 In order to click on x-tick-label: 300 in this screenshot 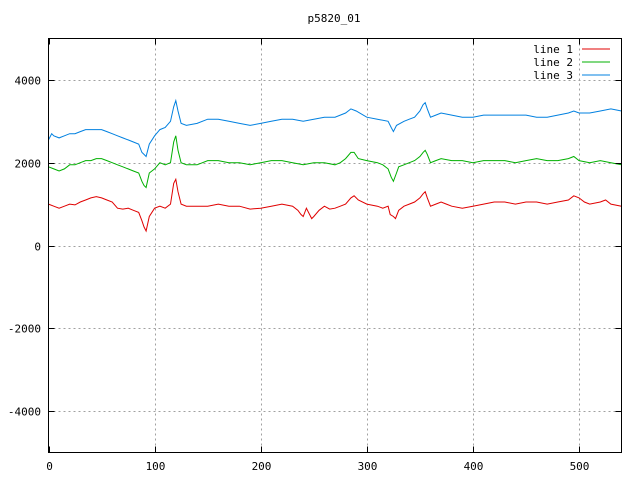, I will do `click(368, 466)`.